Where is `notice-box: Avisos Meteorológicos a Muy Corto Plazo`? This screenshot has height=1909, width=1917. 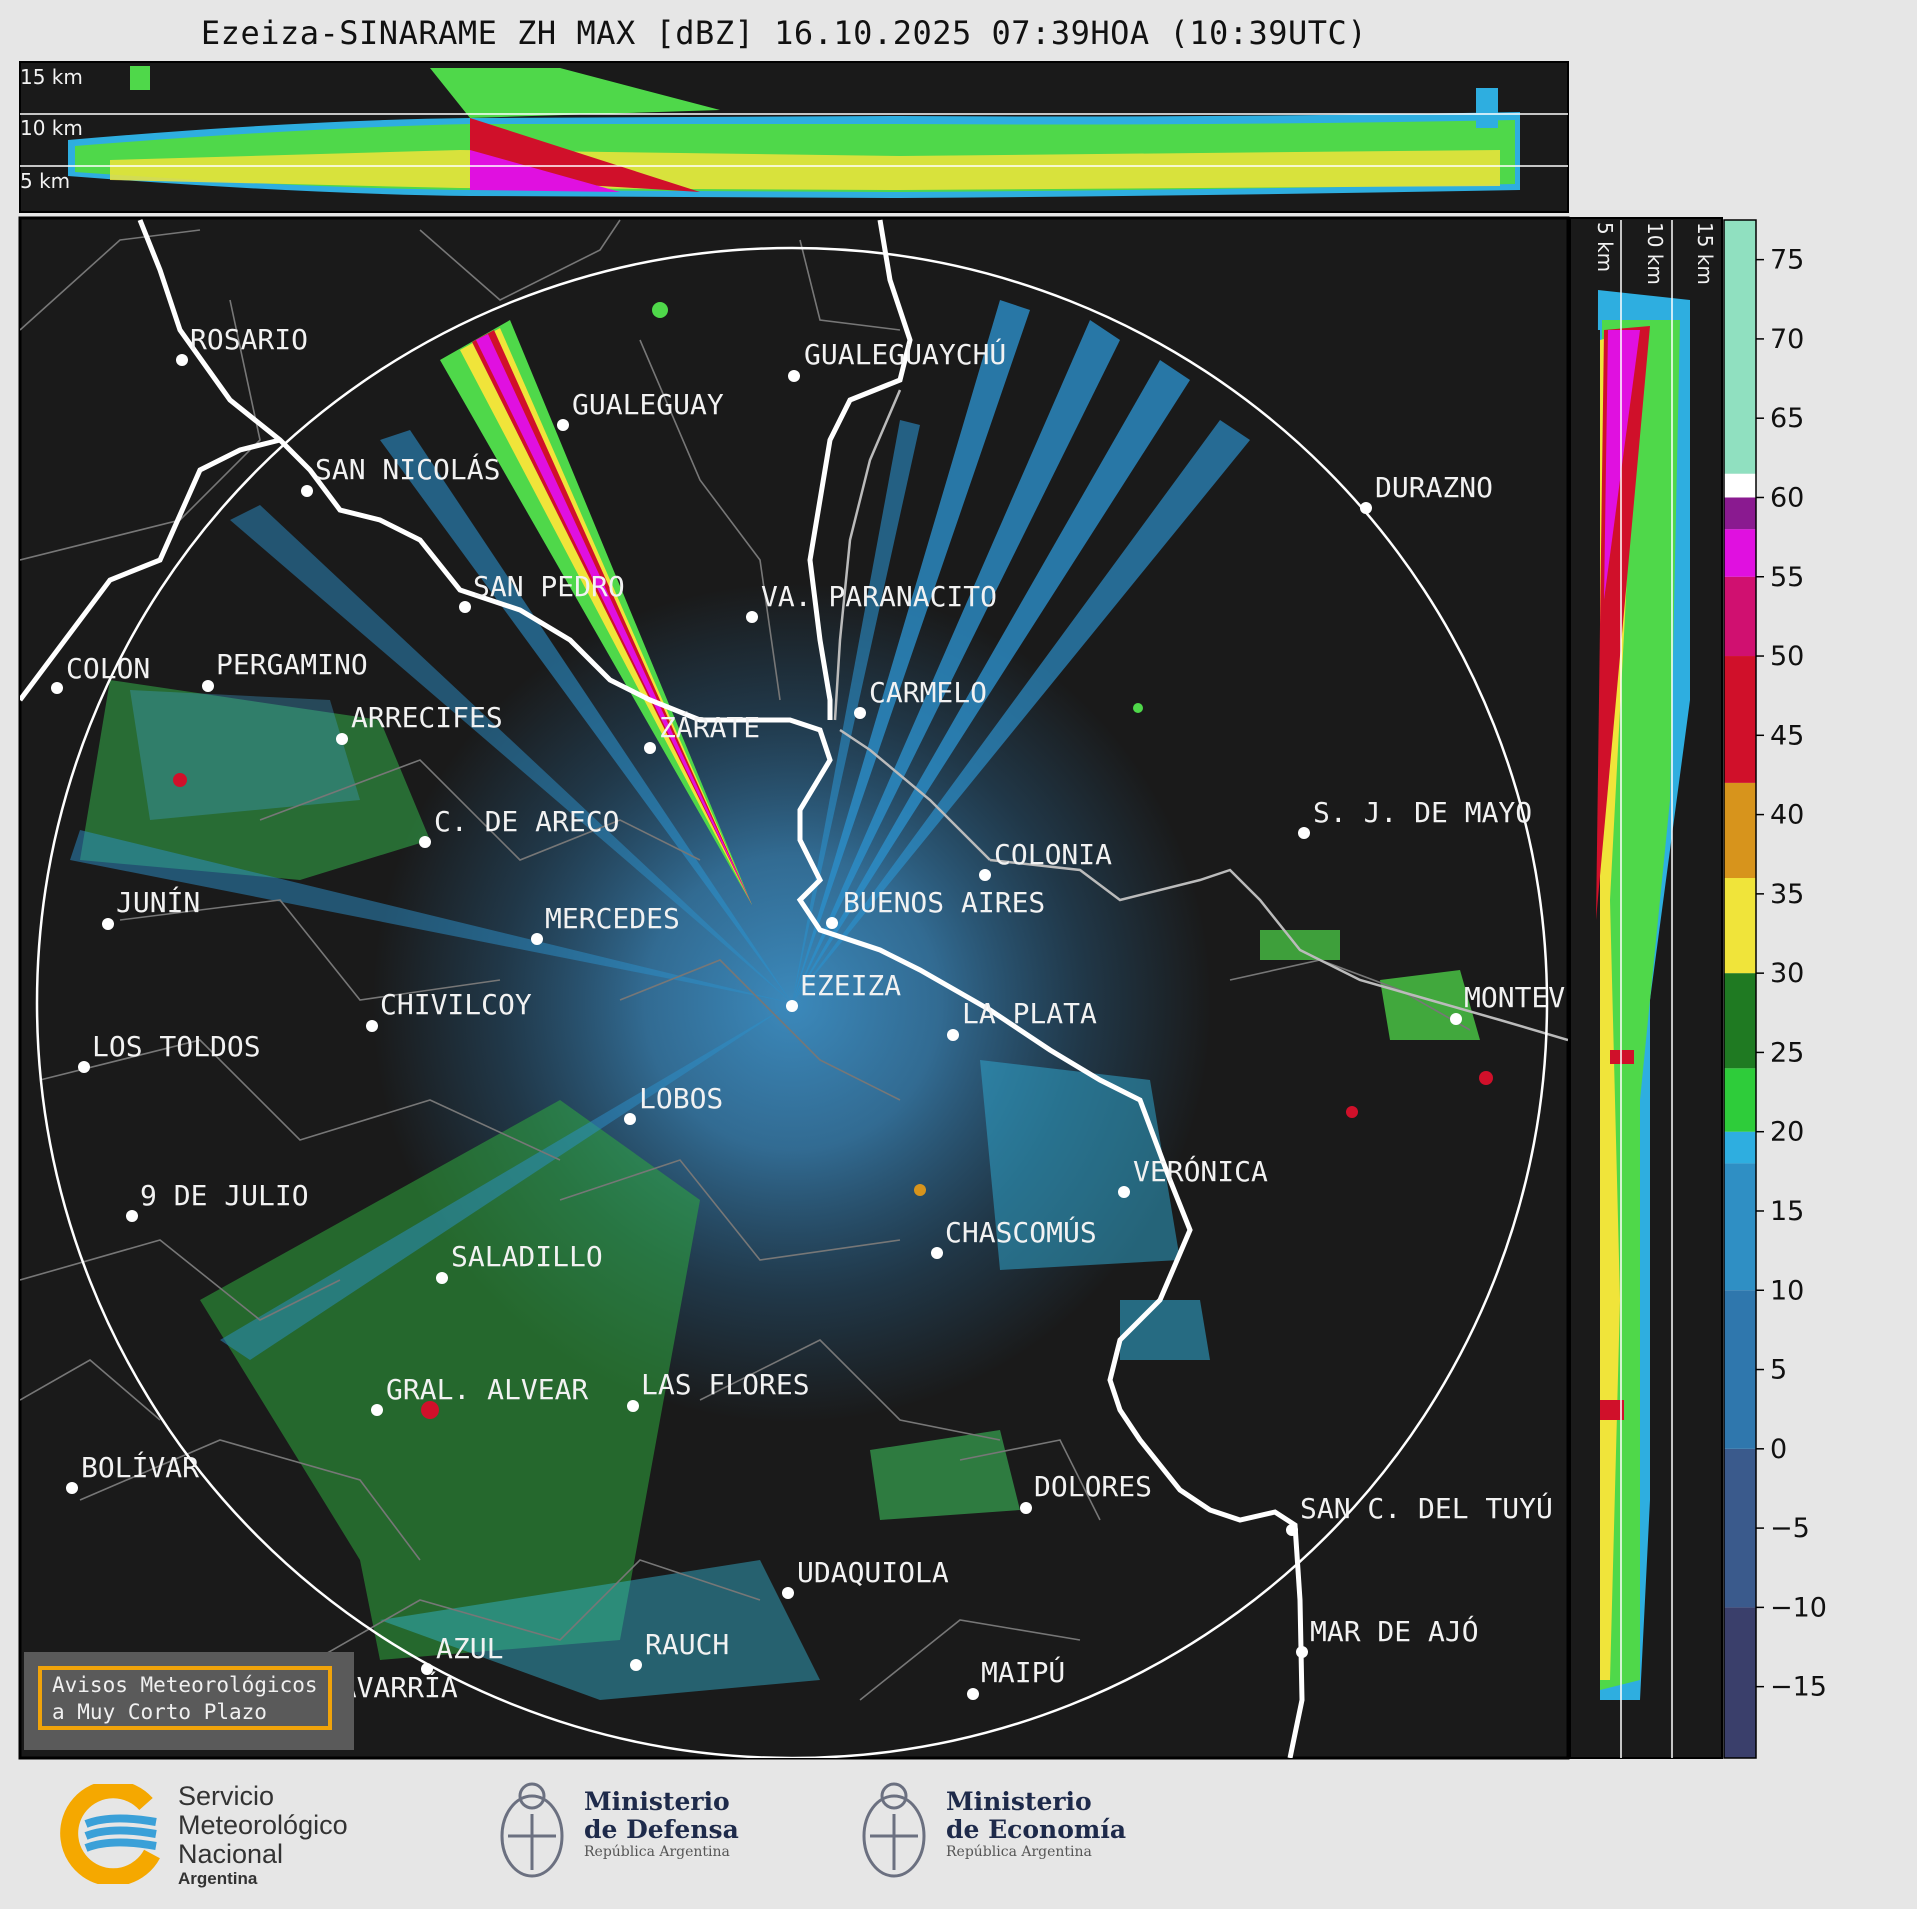 notice-box: Avisos Meteorológicos a Muy Corto Plazo is located at coordinates (189, 1701).